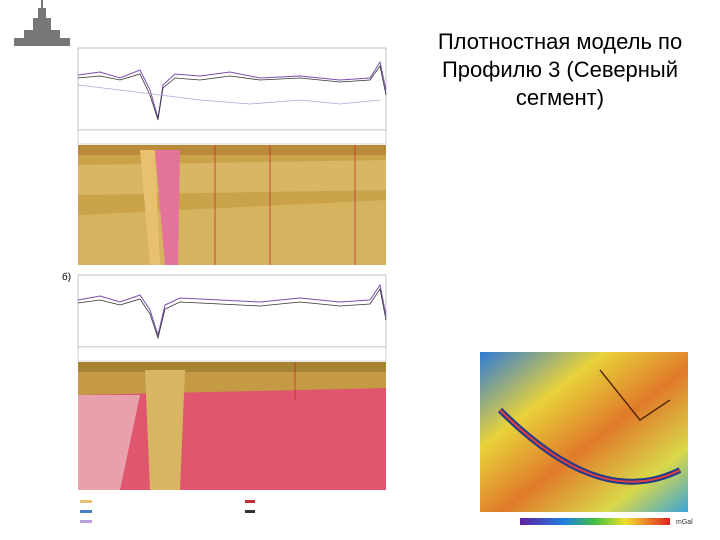 This screenshot has width=720, height=540. What do you see at coordinates (232, 205) in the screenshot?
I see `cross-section-top` at bounding box center [232, 205].